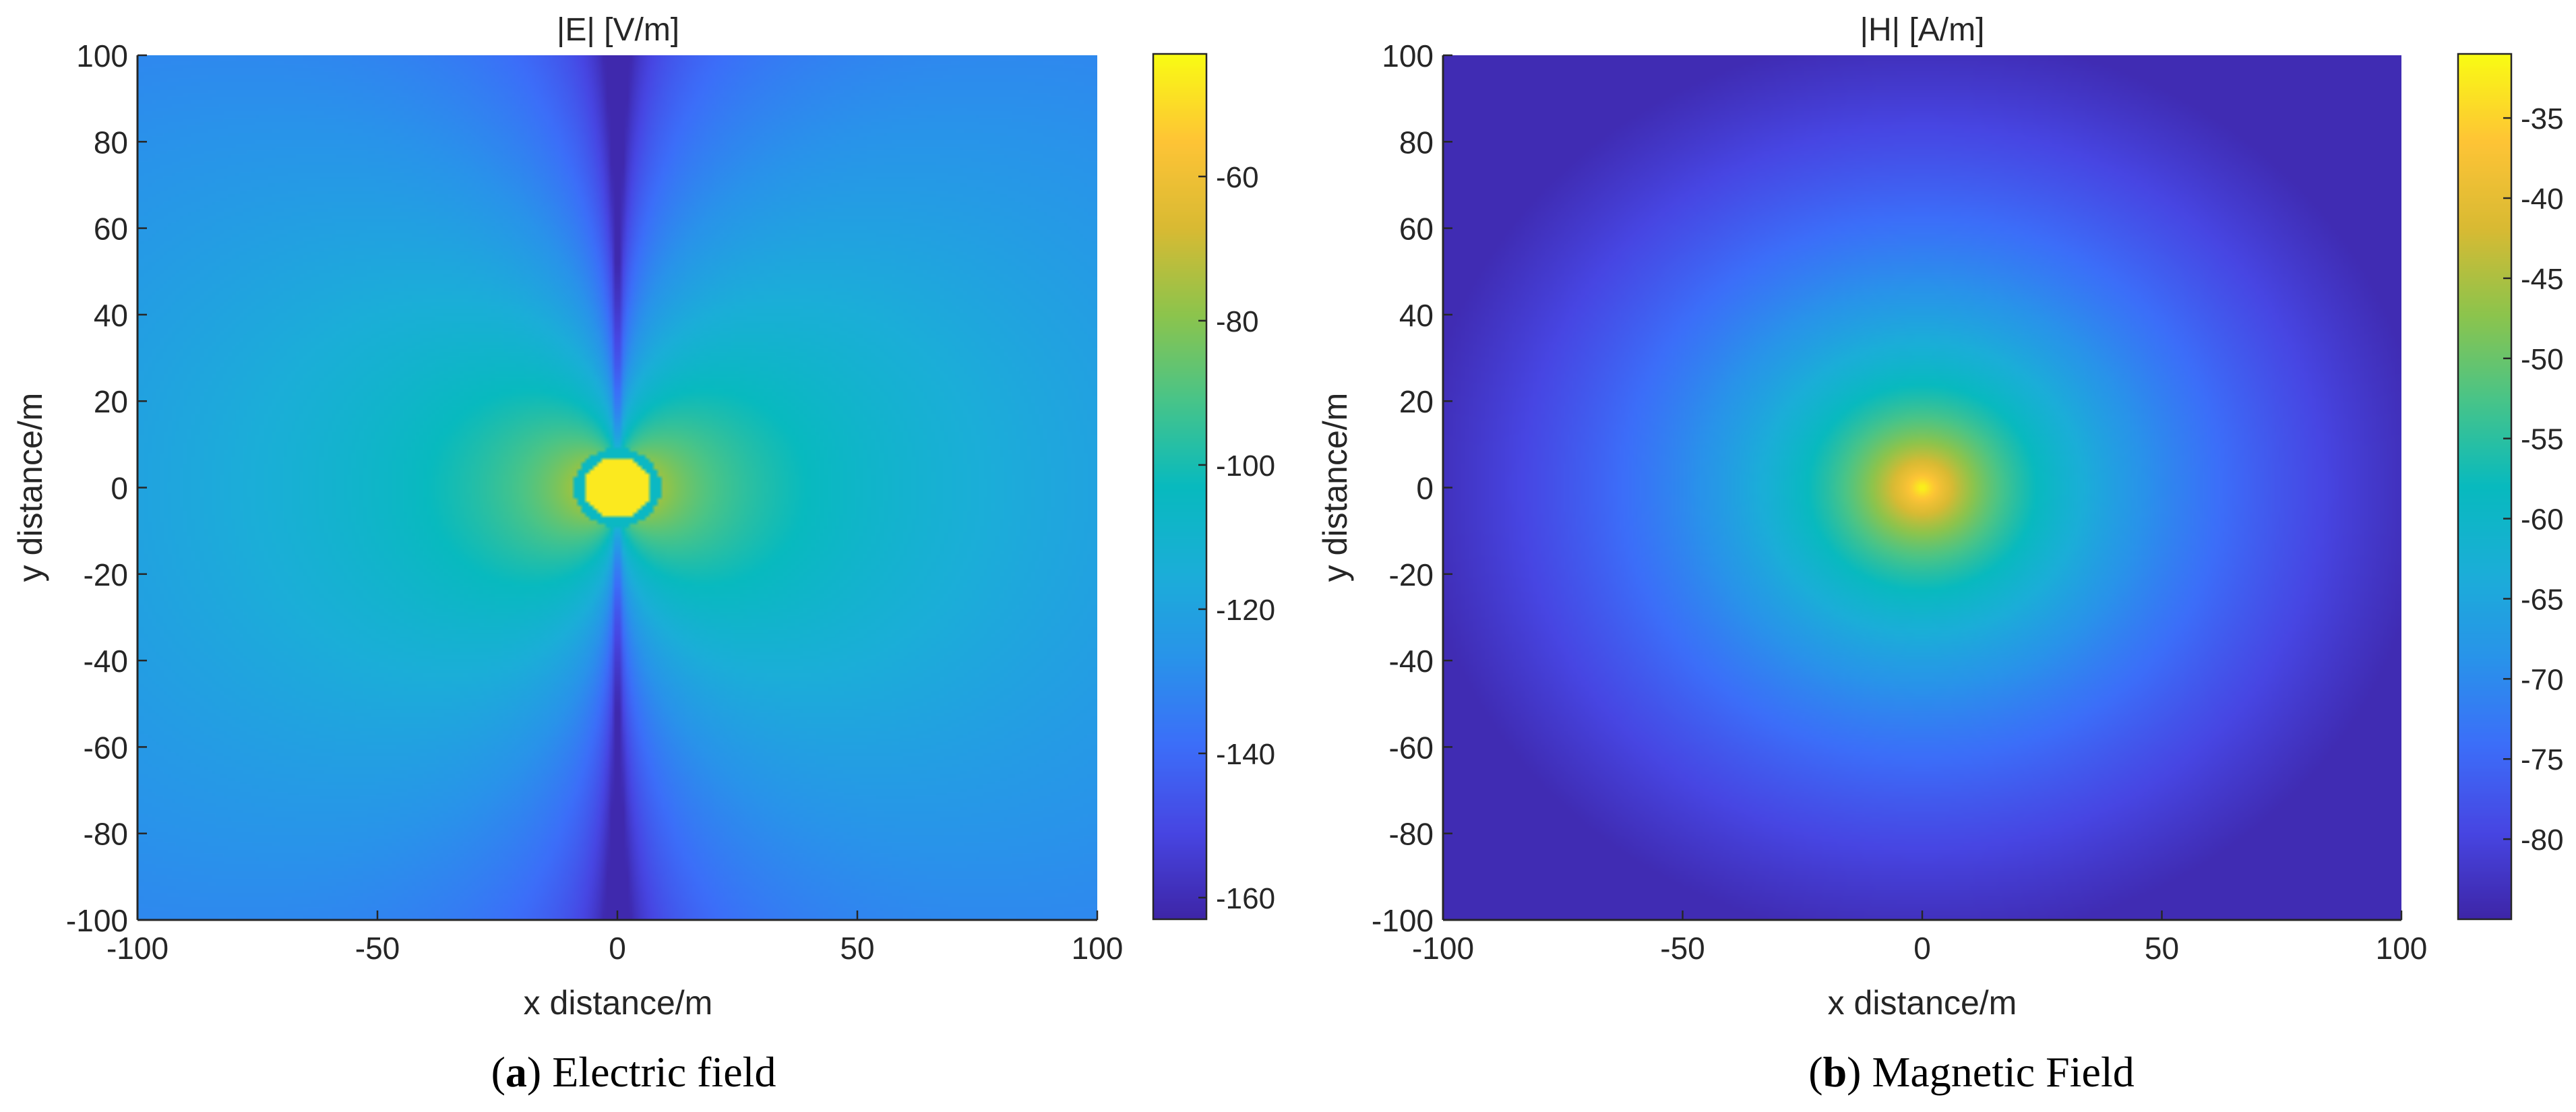 The height and width of the screenshot is (1112, 2576). I want to click on colorbar-tick-label: -65, so click(2543, 600).